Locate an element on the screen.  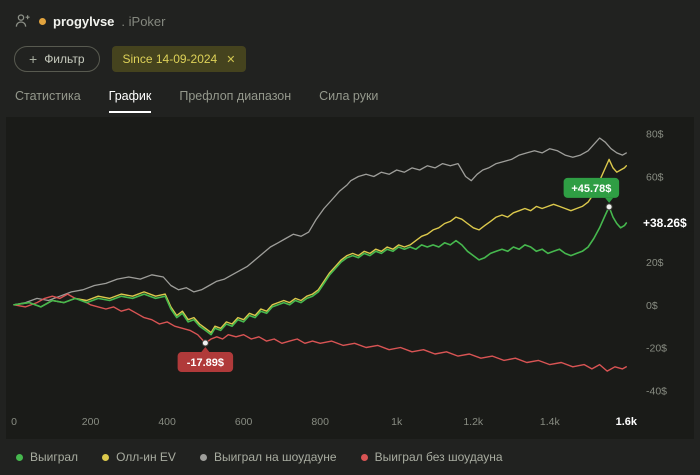
svg-text: 1.4k is located at coordinates (550, 422).